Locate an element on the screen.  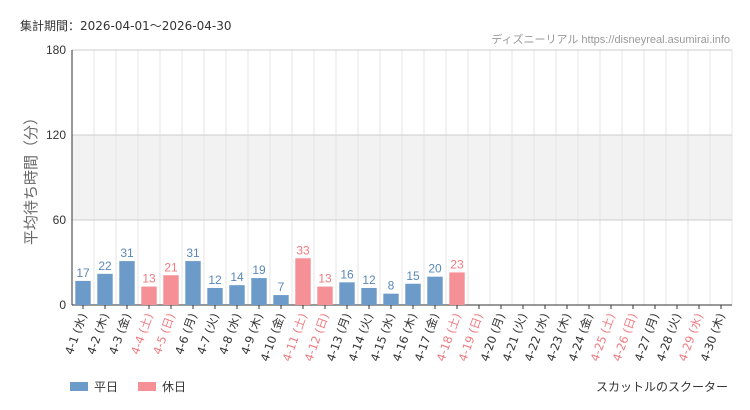
data-label: 8 is located at coordinates (391, 286).